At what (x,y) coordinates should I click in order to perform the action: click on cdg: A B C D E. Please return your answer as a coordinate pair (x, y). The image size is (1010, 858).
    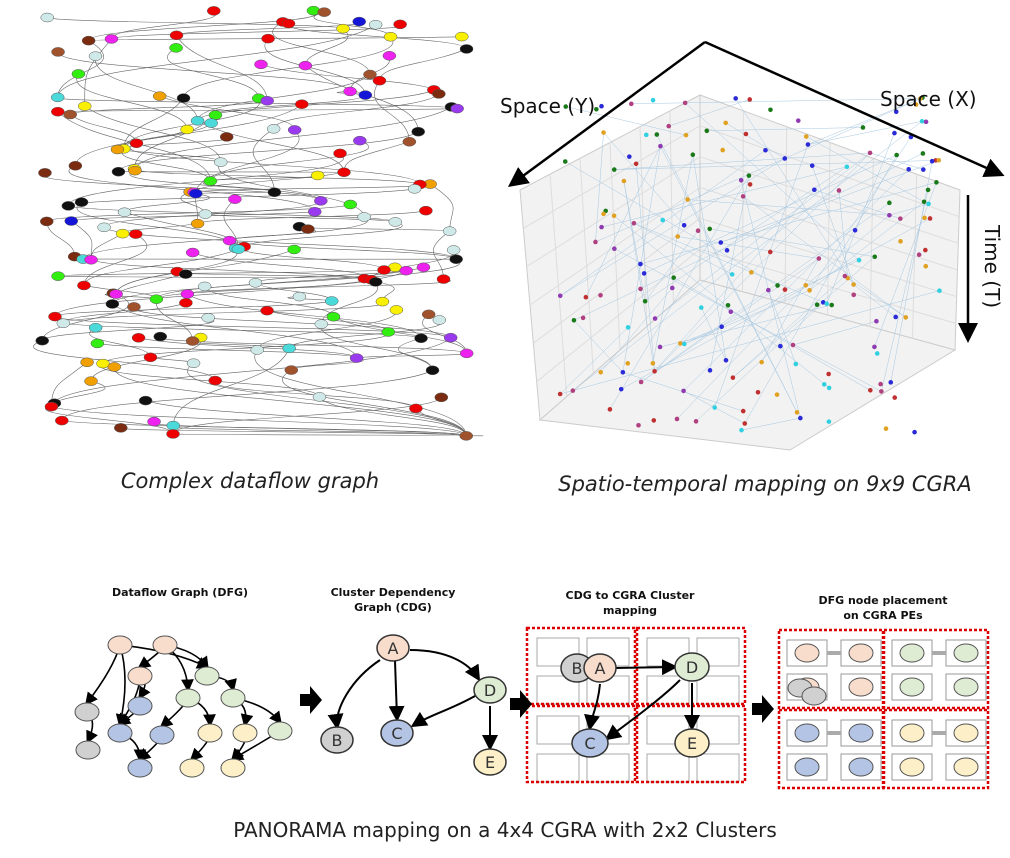
    Looking at the image, I should click on (413, 705).